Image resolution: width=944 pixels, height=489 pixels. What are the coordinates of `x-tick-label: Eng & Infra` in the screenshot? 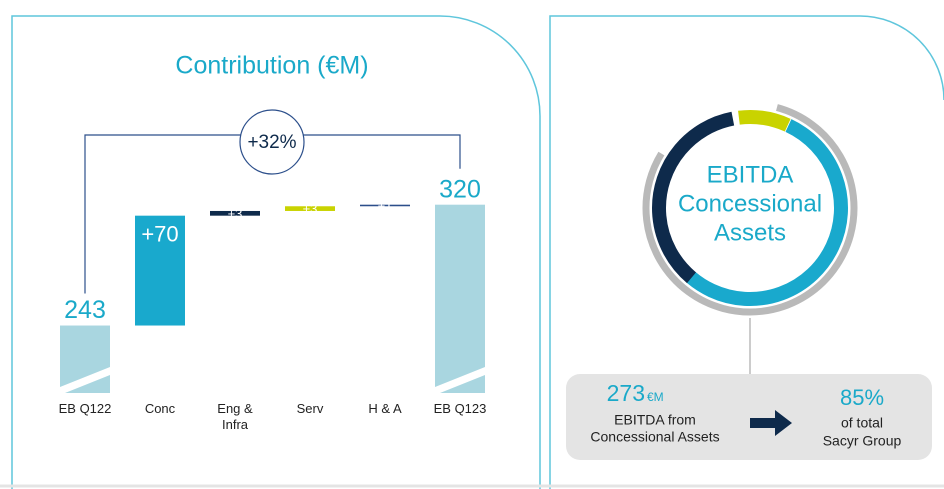 It's located at (235, 416).